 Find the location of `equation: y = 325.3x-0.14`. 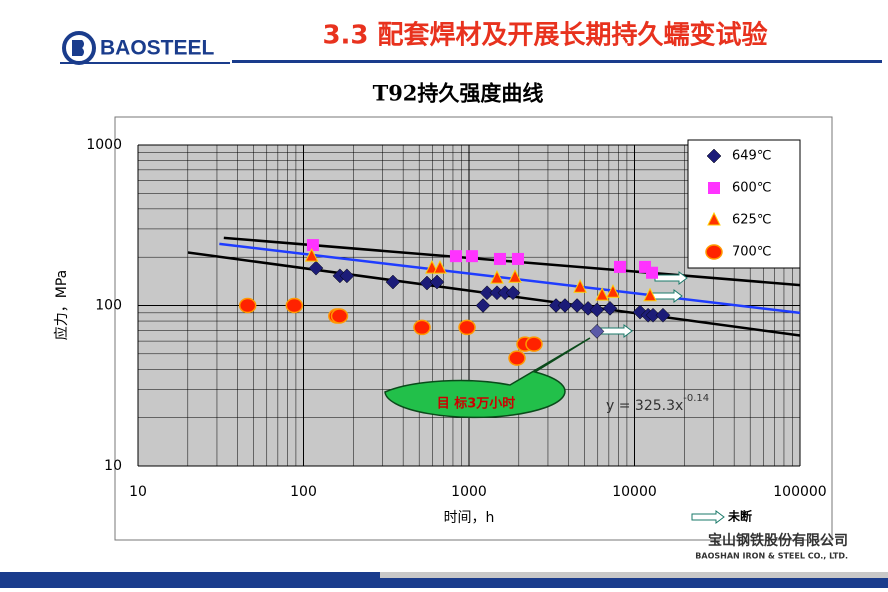

equation: y = 325.3x-0.14 is located at coordinates (657, 403).